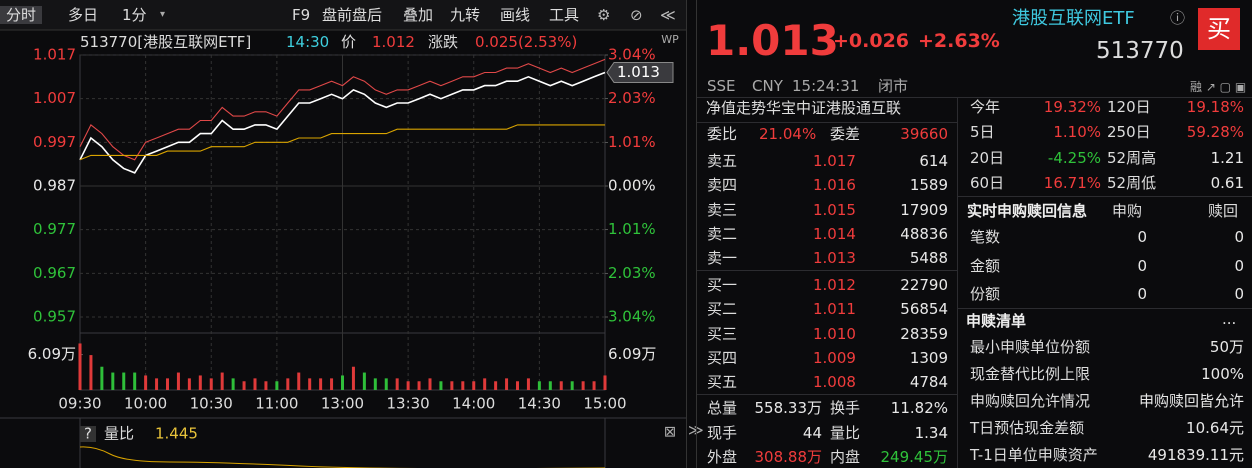 This screenshot has width=1252, height=468. What do you see at coordinates (632, 317) in the screenshot?
I see `y2-tick-label: 3.04%` at bounding box center [632, 317].